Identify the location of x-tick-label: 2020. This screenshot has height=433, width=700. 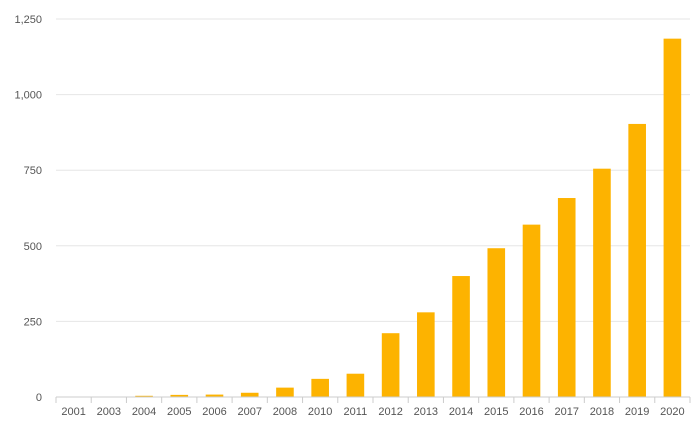
(672, 412).